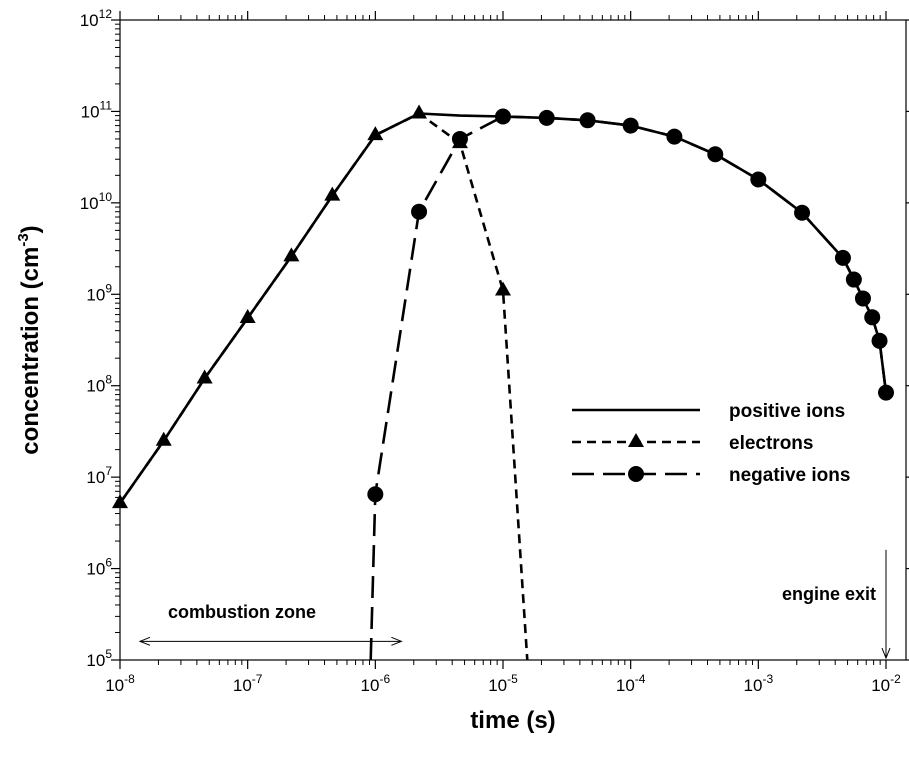 This screenshot has width=909, height=759. What do you see at coordinates (767, 679) in the screenshot?
I see `x-tick-label-exponent: -3` at bounding box center [767, 679].